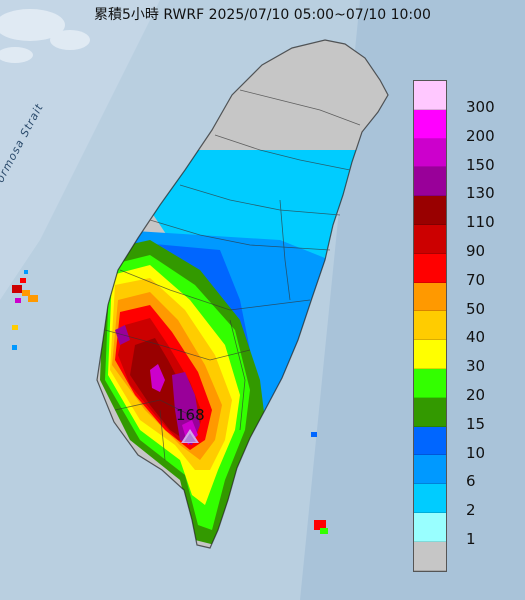 The image size is (525, 600). What do you see at coordinates (480, 222) in the screenshot?
I see `legend-label: 110` at bounding box center [480, 222].